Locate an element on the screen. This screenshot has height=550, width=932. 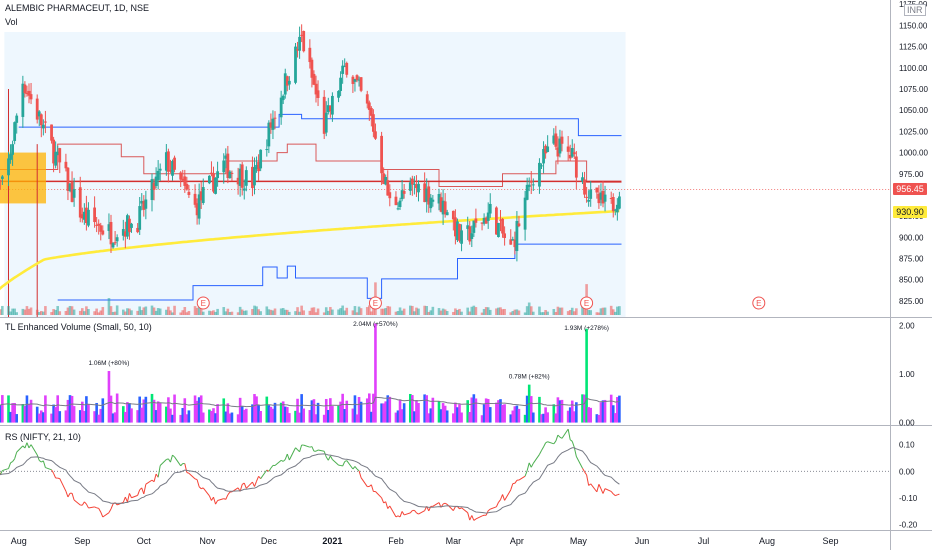
trailing-stop-line is located at coordinates (311, 165).